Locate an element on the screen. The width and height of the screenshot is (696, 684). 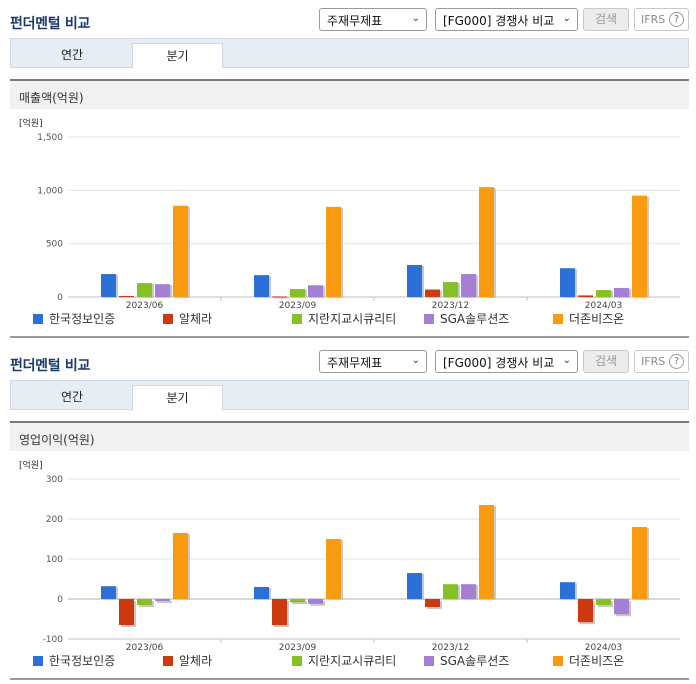
statement-type-value: 주재무제표 is located at coordinates (355, 21).